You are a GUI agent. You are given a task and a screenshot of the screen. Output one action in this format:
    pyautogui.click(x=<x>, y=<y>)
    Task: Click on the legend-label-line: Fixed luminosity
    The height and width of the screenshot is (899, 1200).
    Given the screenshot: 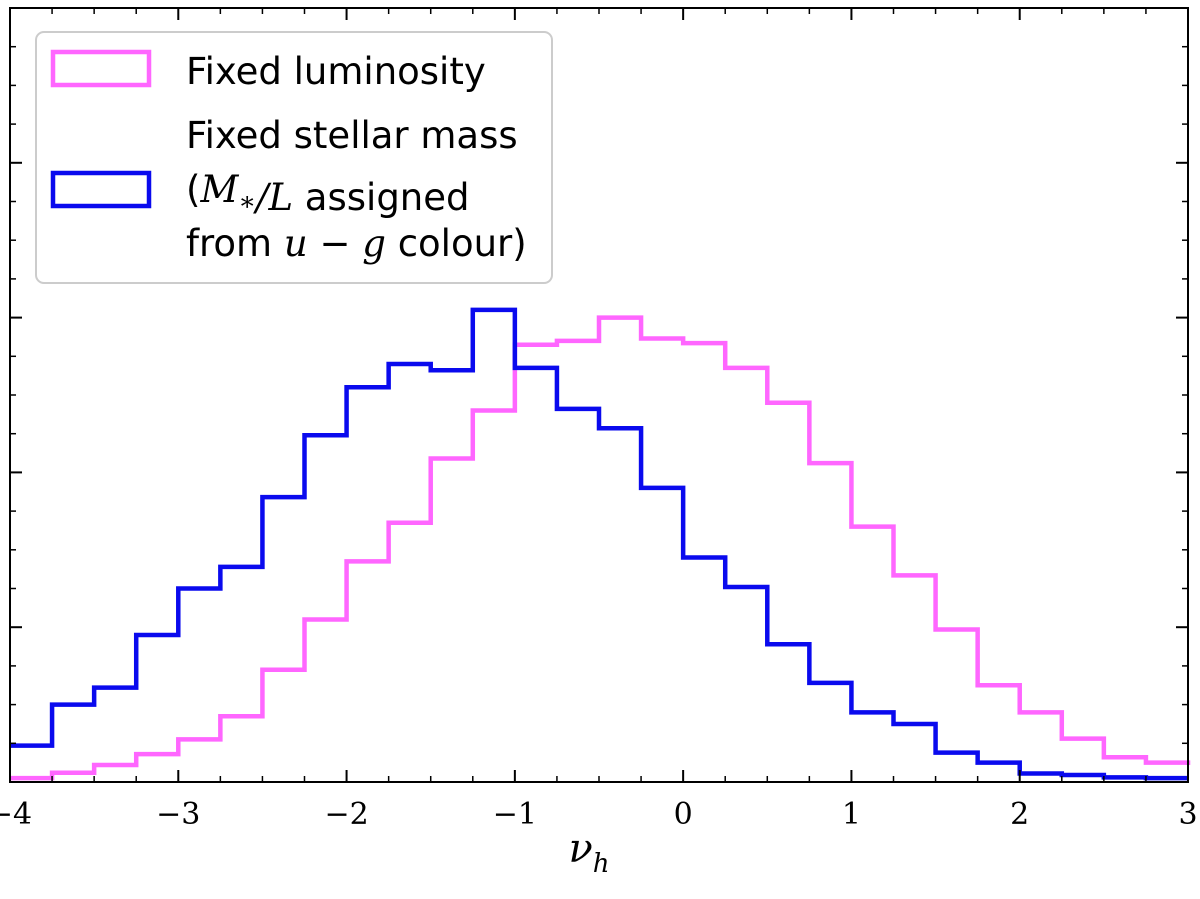 What is the action you would take?
    pyautogui.click(x=336, y=71)
    